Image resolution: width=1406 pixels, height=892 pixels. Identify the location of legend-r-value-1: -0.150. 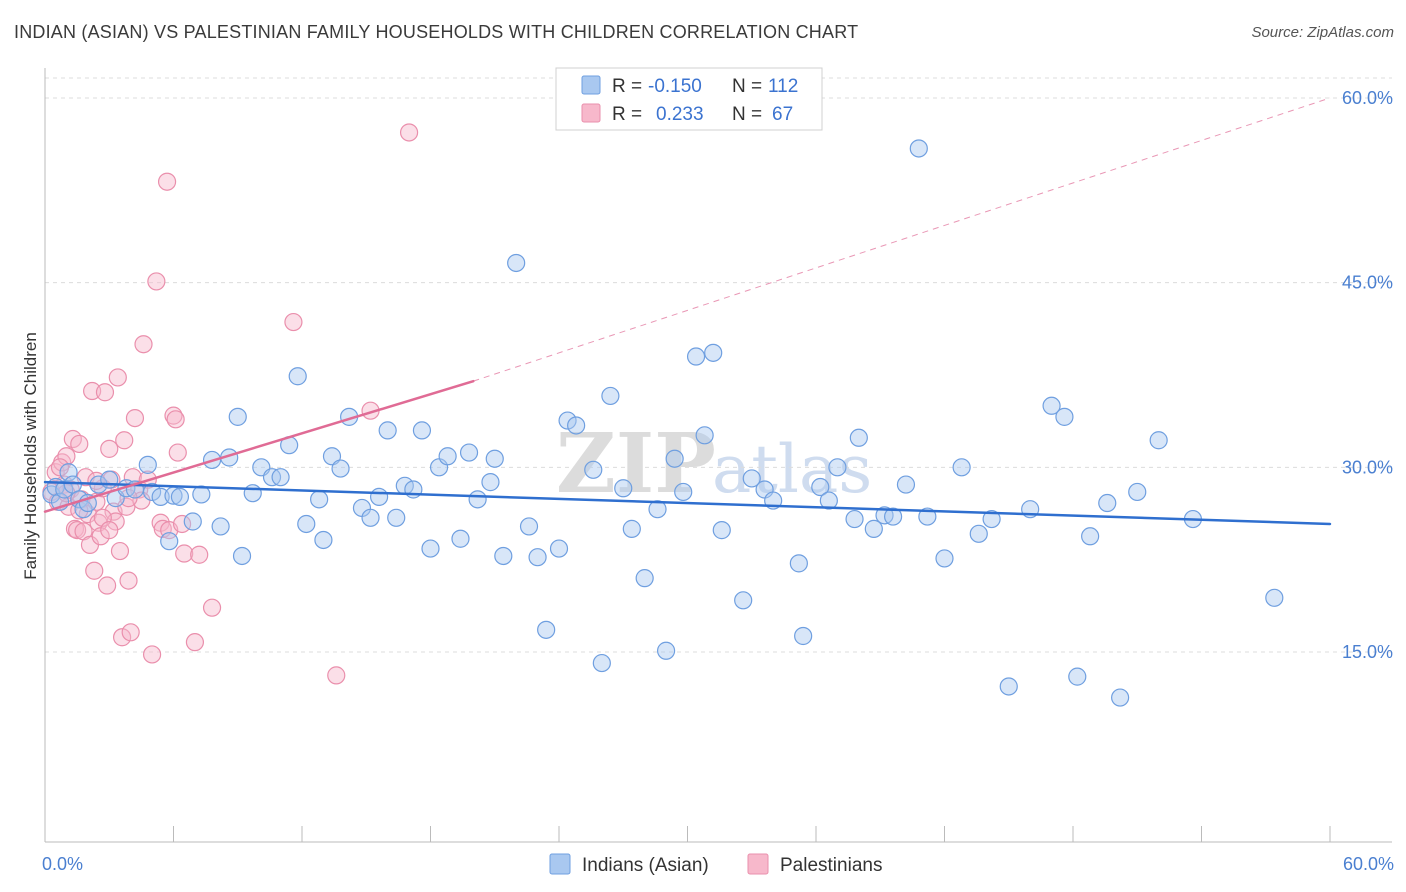
(675, 86).